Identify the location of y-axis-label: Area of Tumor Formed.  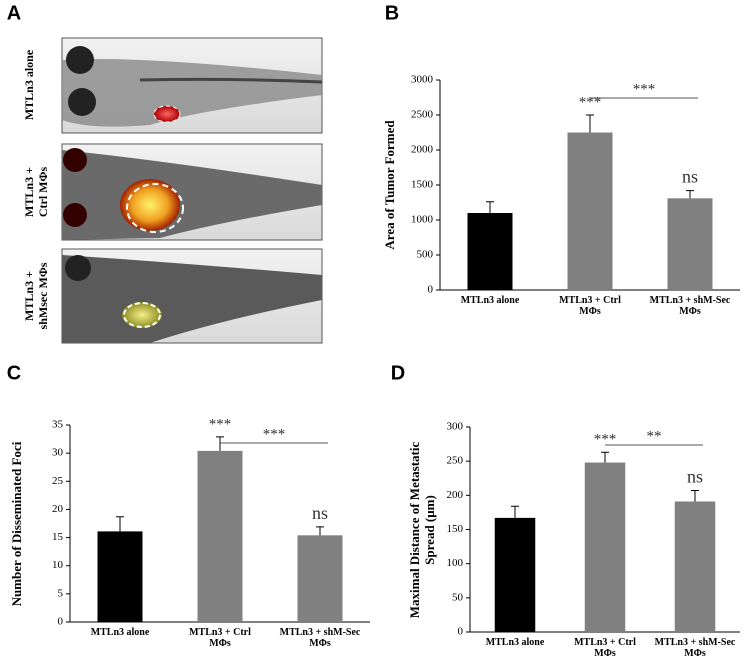
(389, 185).